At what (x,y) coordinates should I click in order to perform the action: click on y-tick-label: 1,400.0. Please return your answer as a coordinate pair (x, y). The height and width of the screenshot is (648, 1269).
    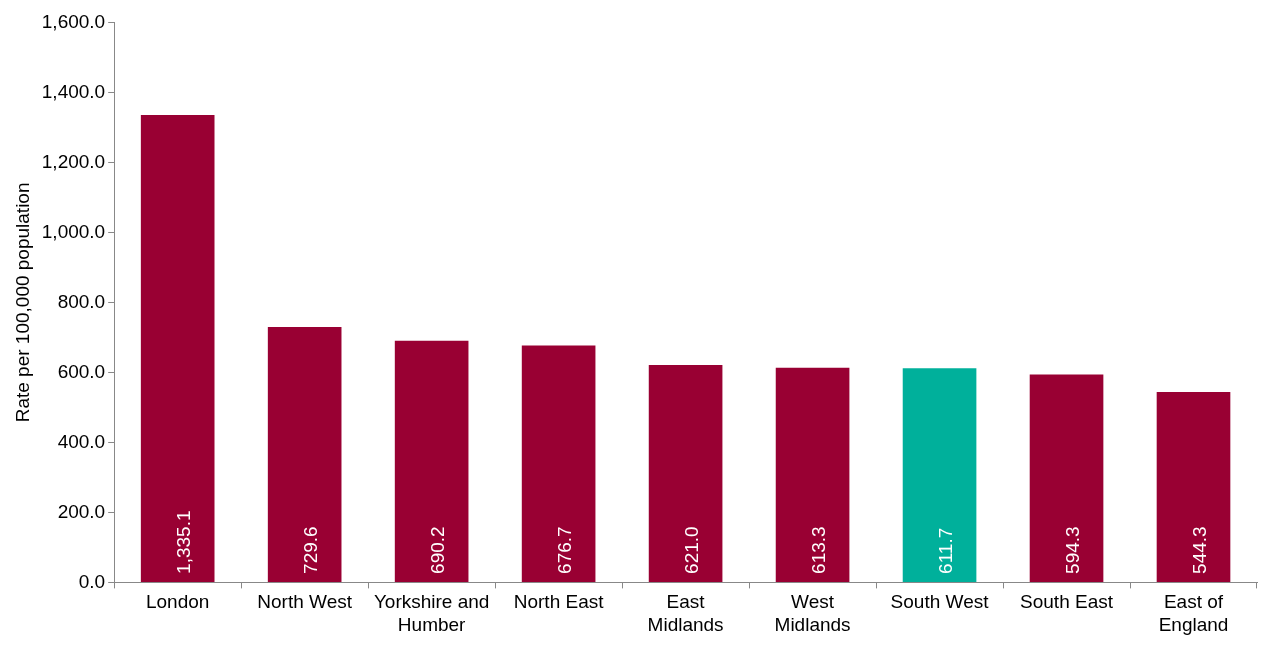
    Looking at the image, I should click on (73, 91).